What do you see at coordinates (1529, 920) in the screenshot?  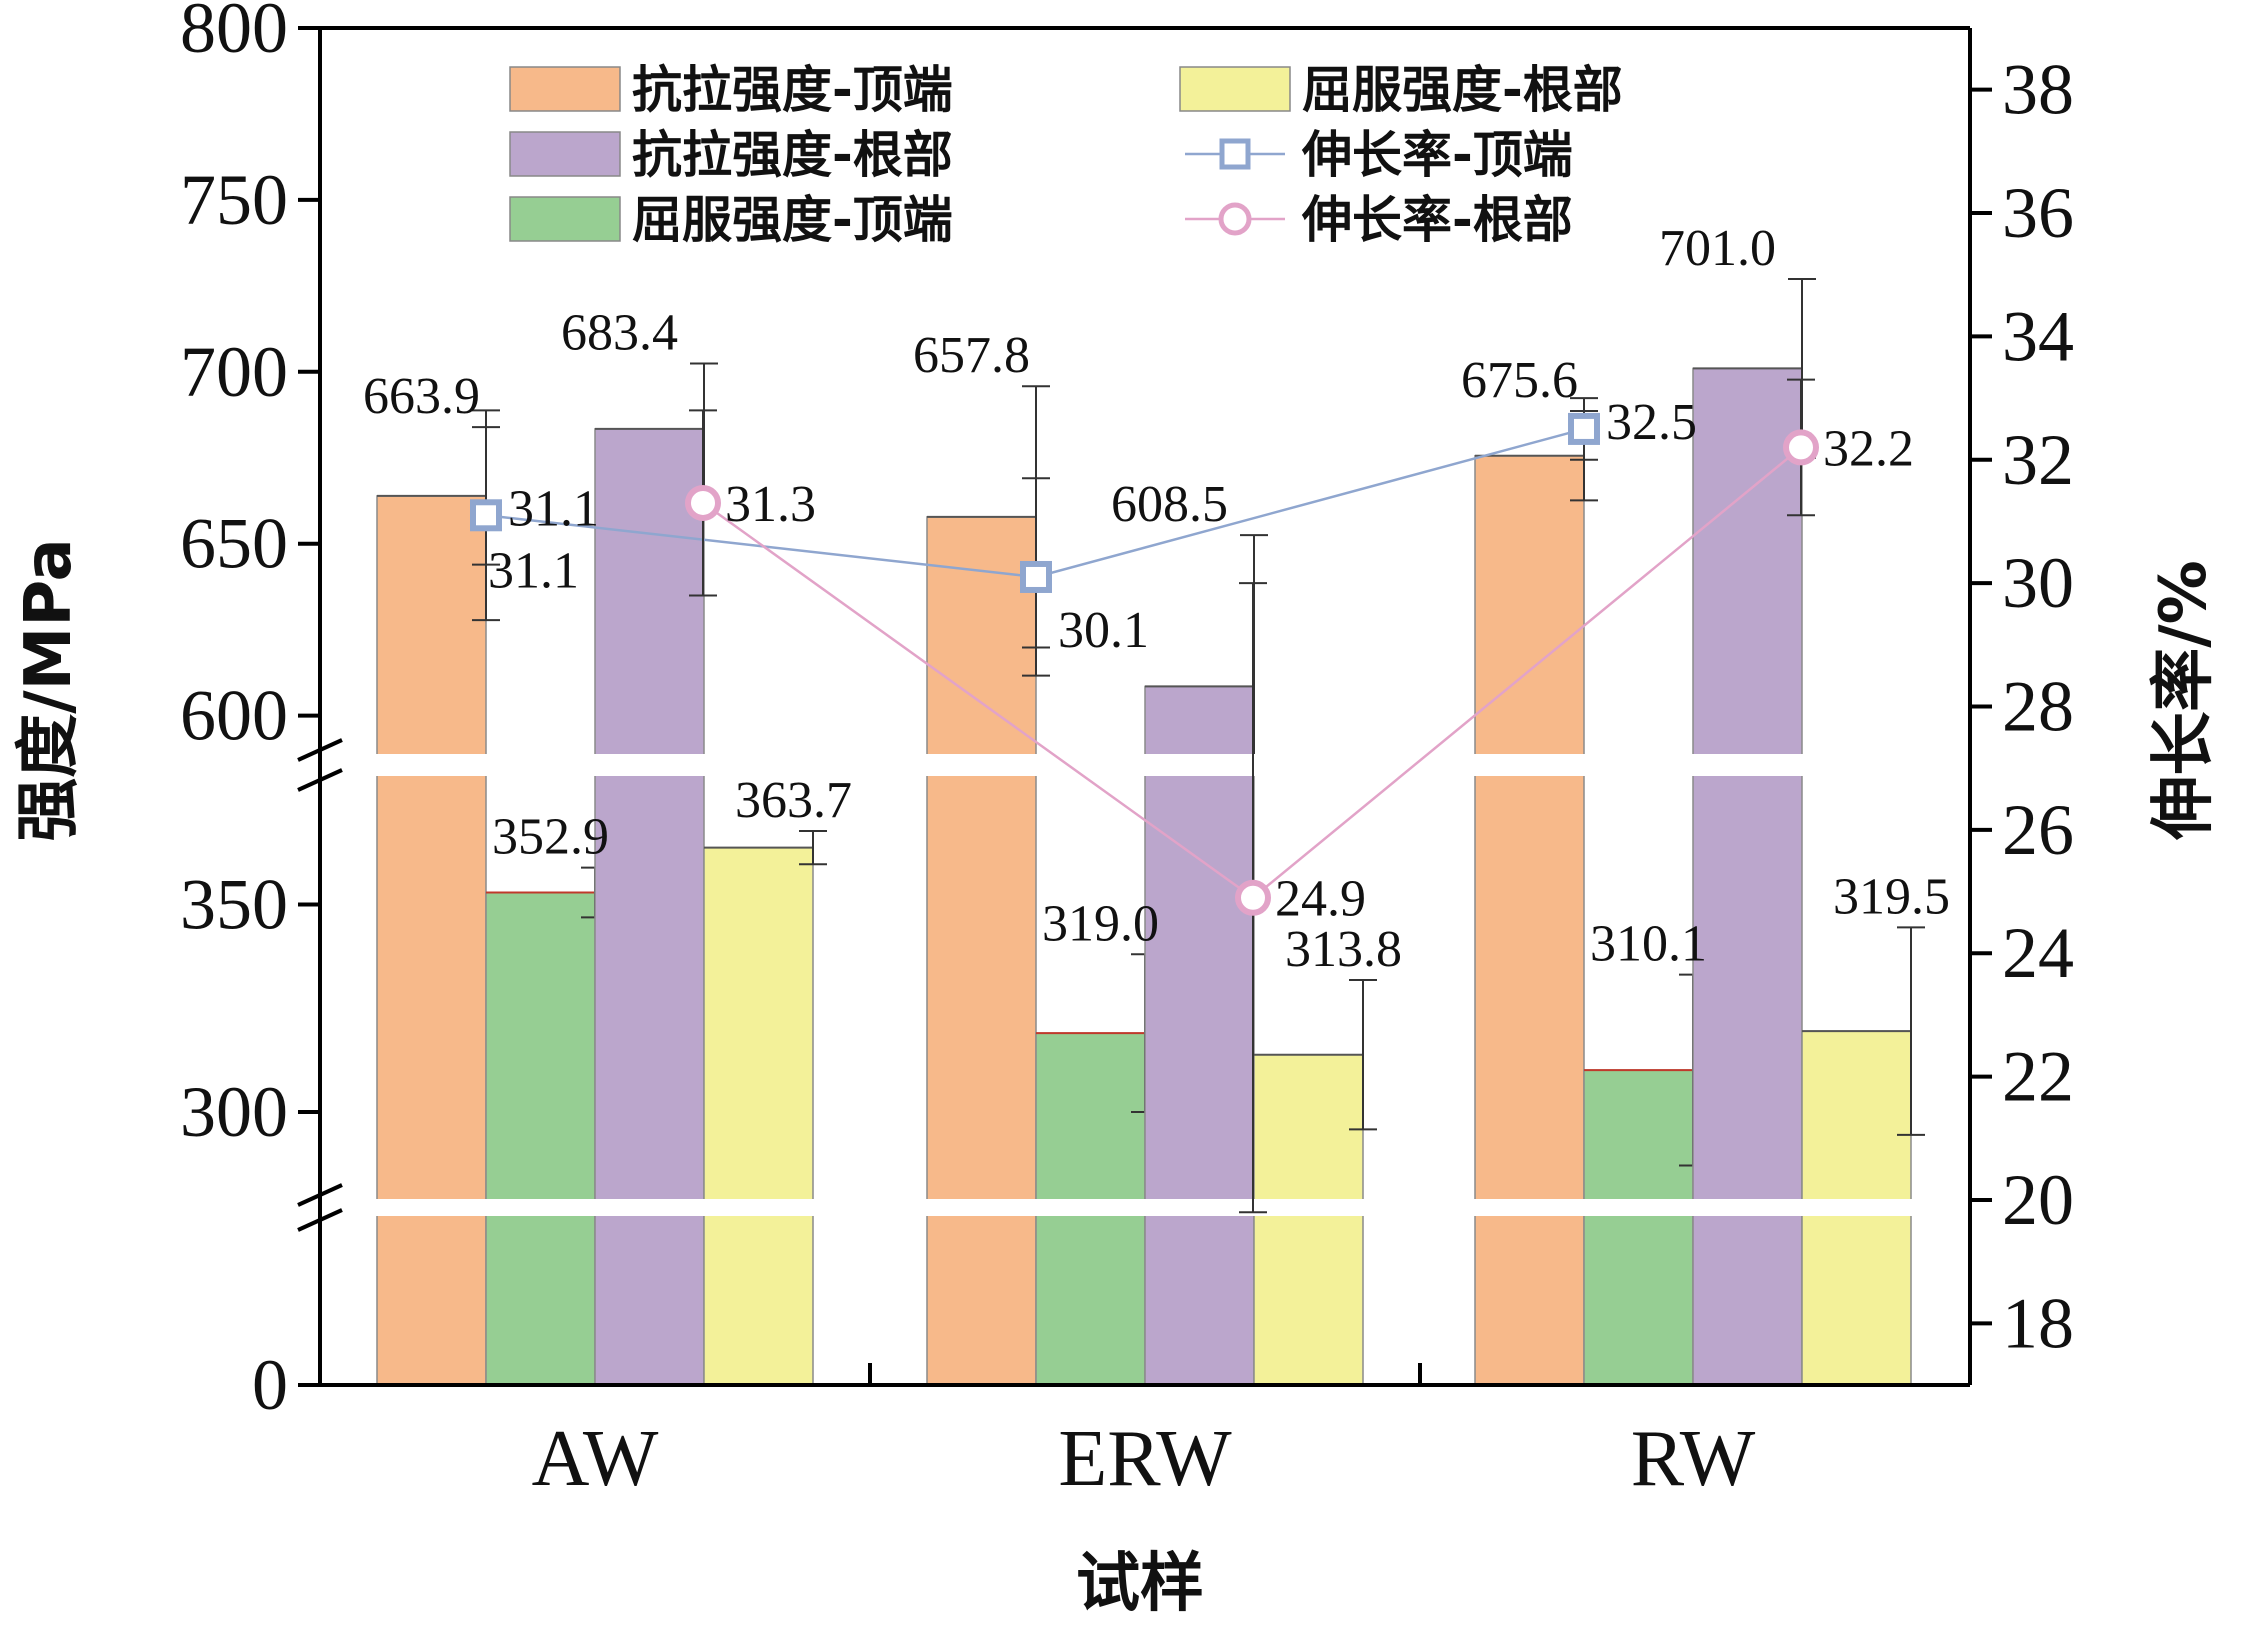 I see `bar-rw-s0` at bounding box center [1529, 920].